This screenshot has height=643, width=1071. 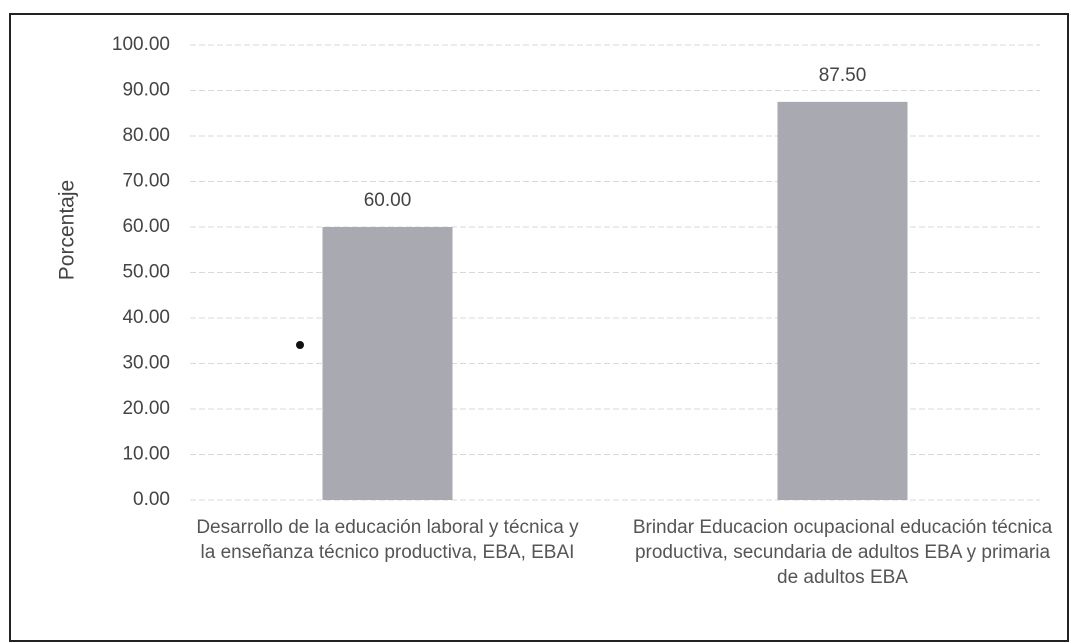 What do you see at coordinates (146, 363) in the screenshot?
I see `y-tick-label: 30.00` at bounding box center [146, 363].